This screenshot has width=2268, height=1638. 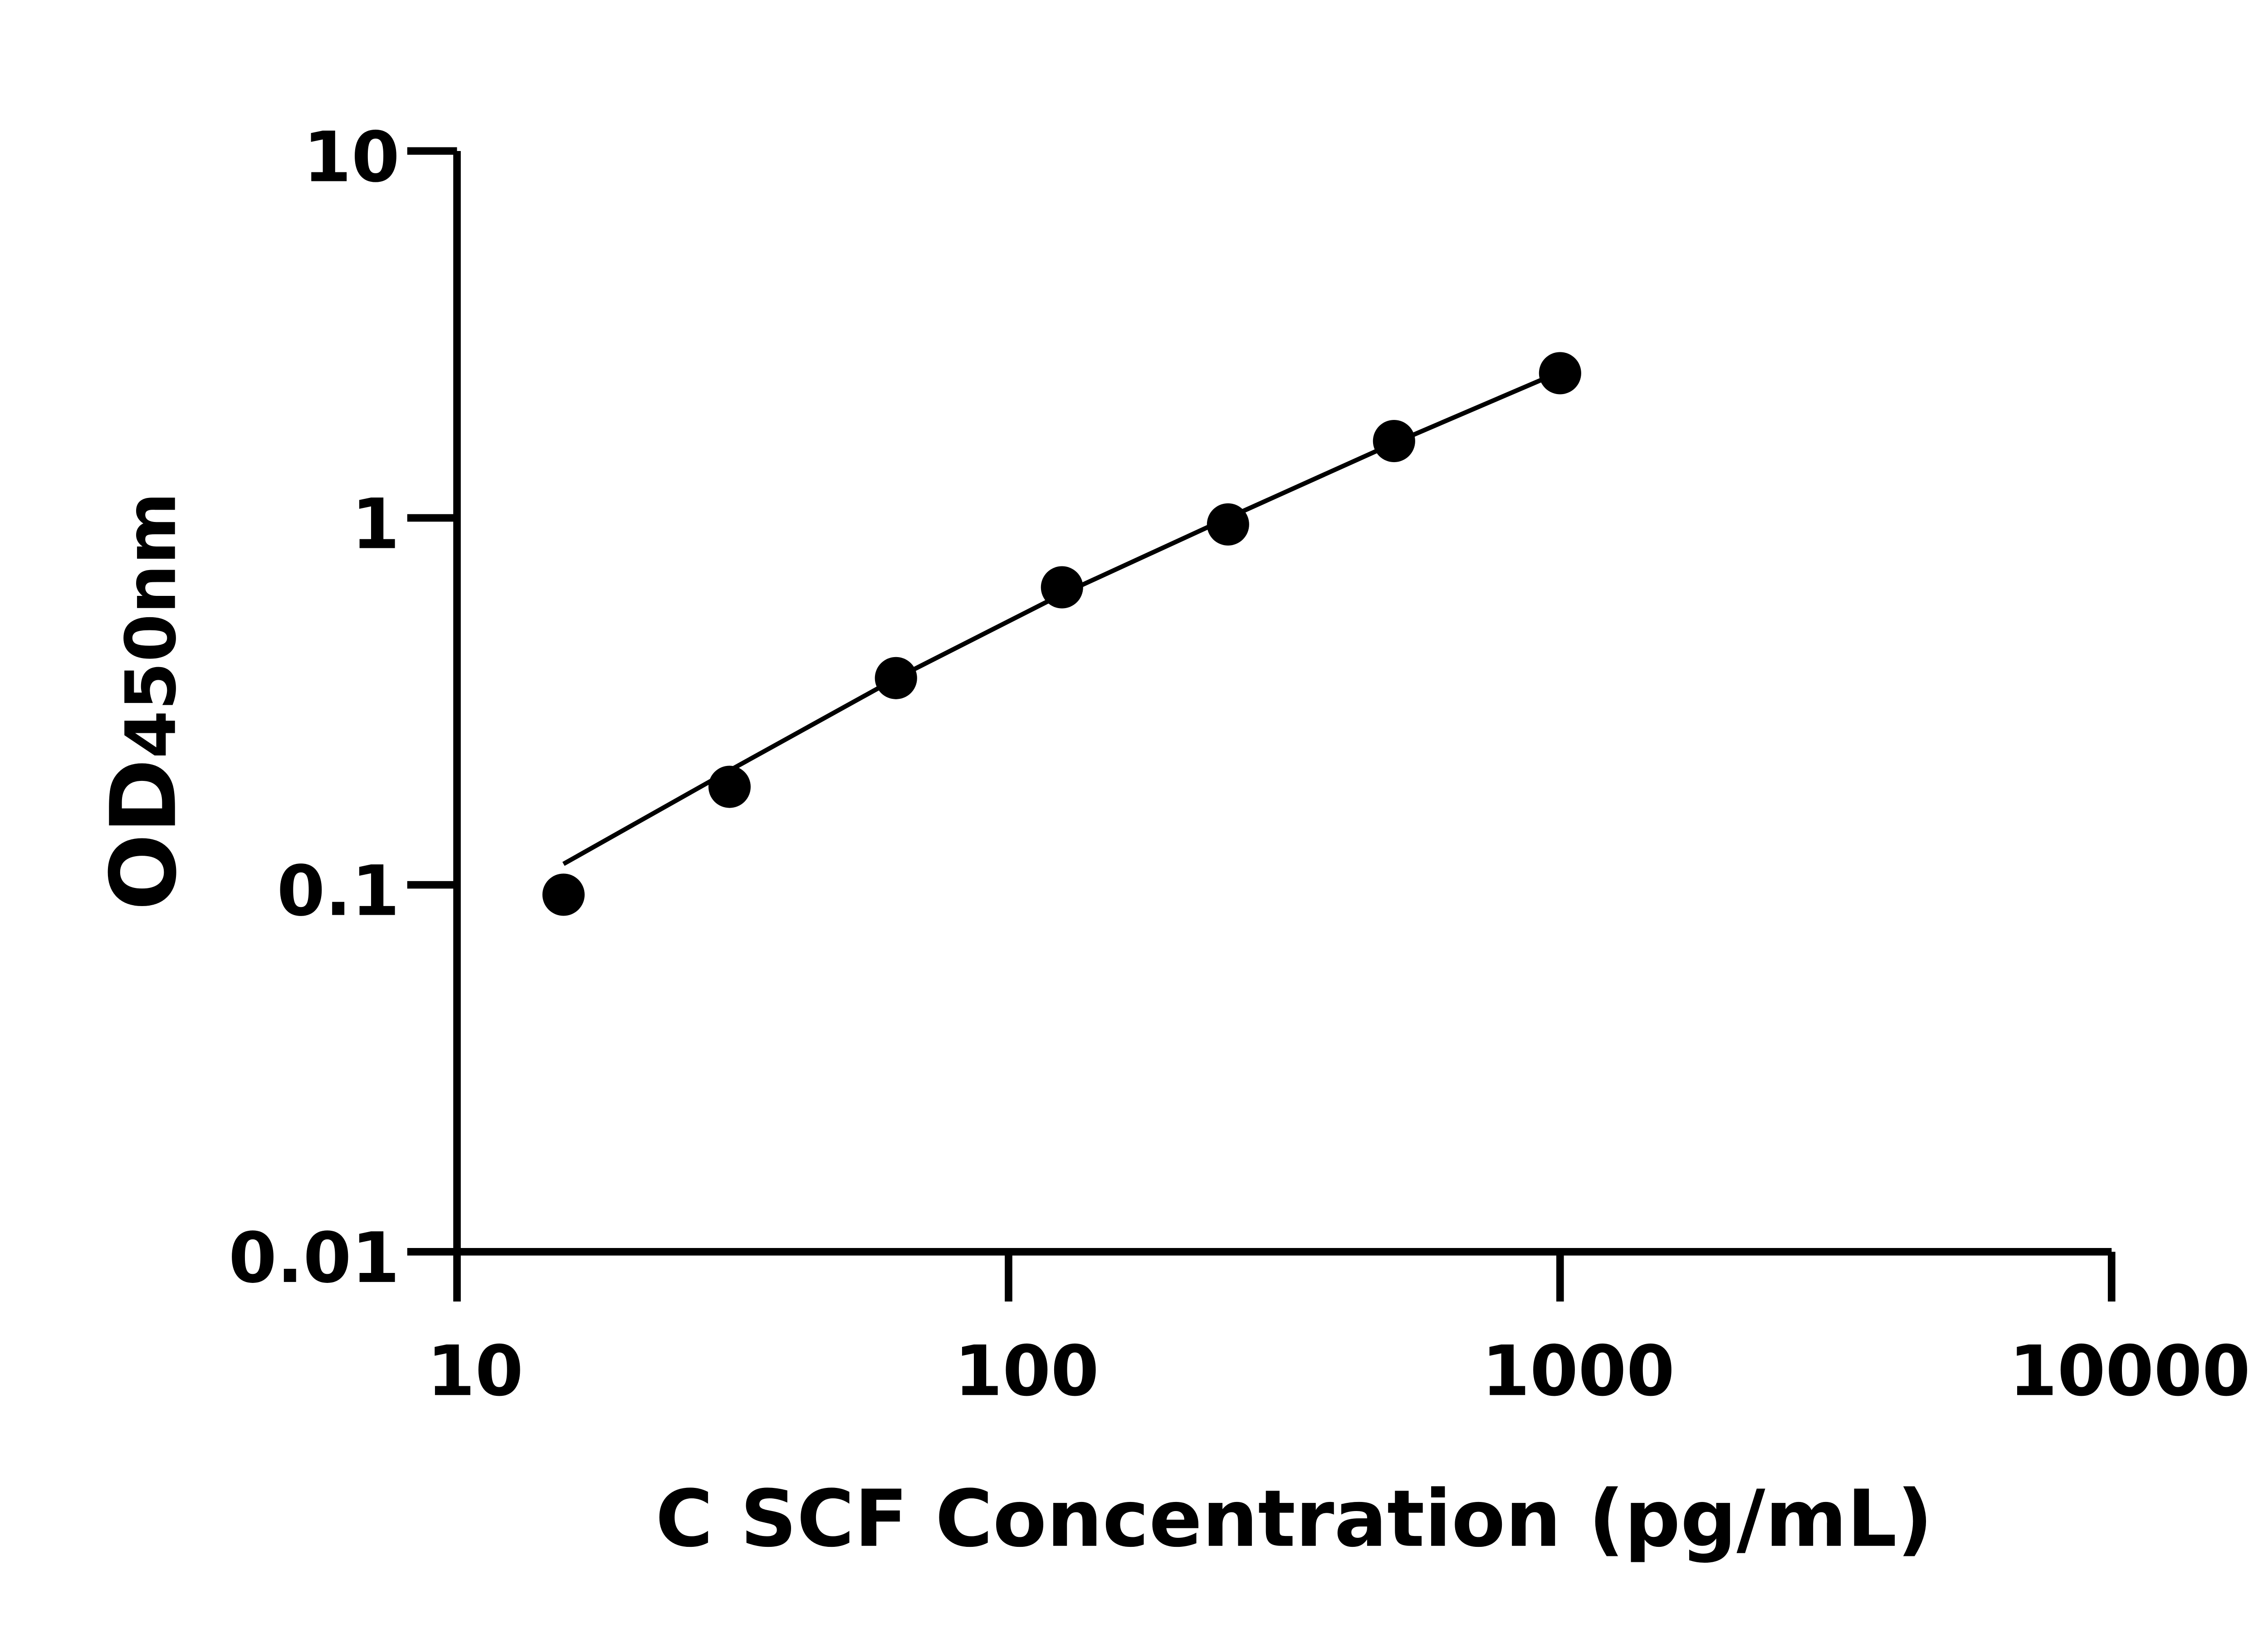 I want to click on y-axis-label: OD450nm, so click(x=144, y=701).